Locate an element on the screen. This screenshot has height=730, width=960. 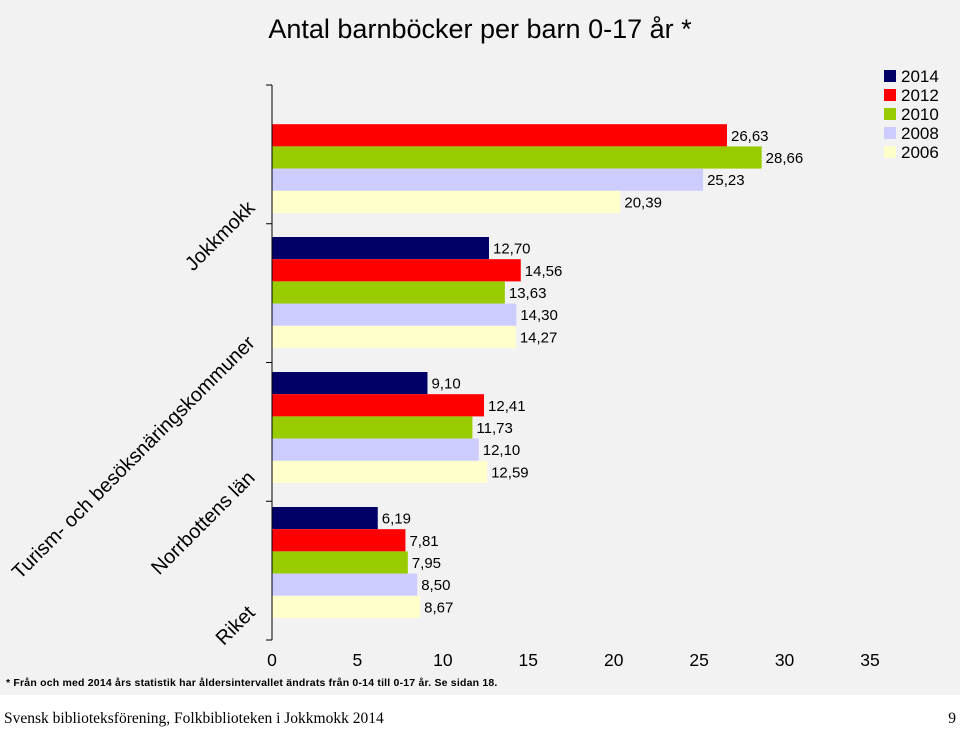
x-tick-label: 5 is located at coordinates (358, 660).